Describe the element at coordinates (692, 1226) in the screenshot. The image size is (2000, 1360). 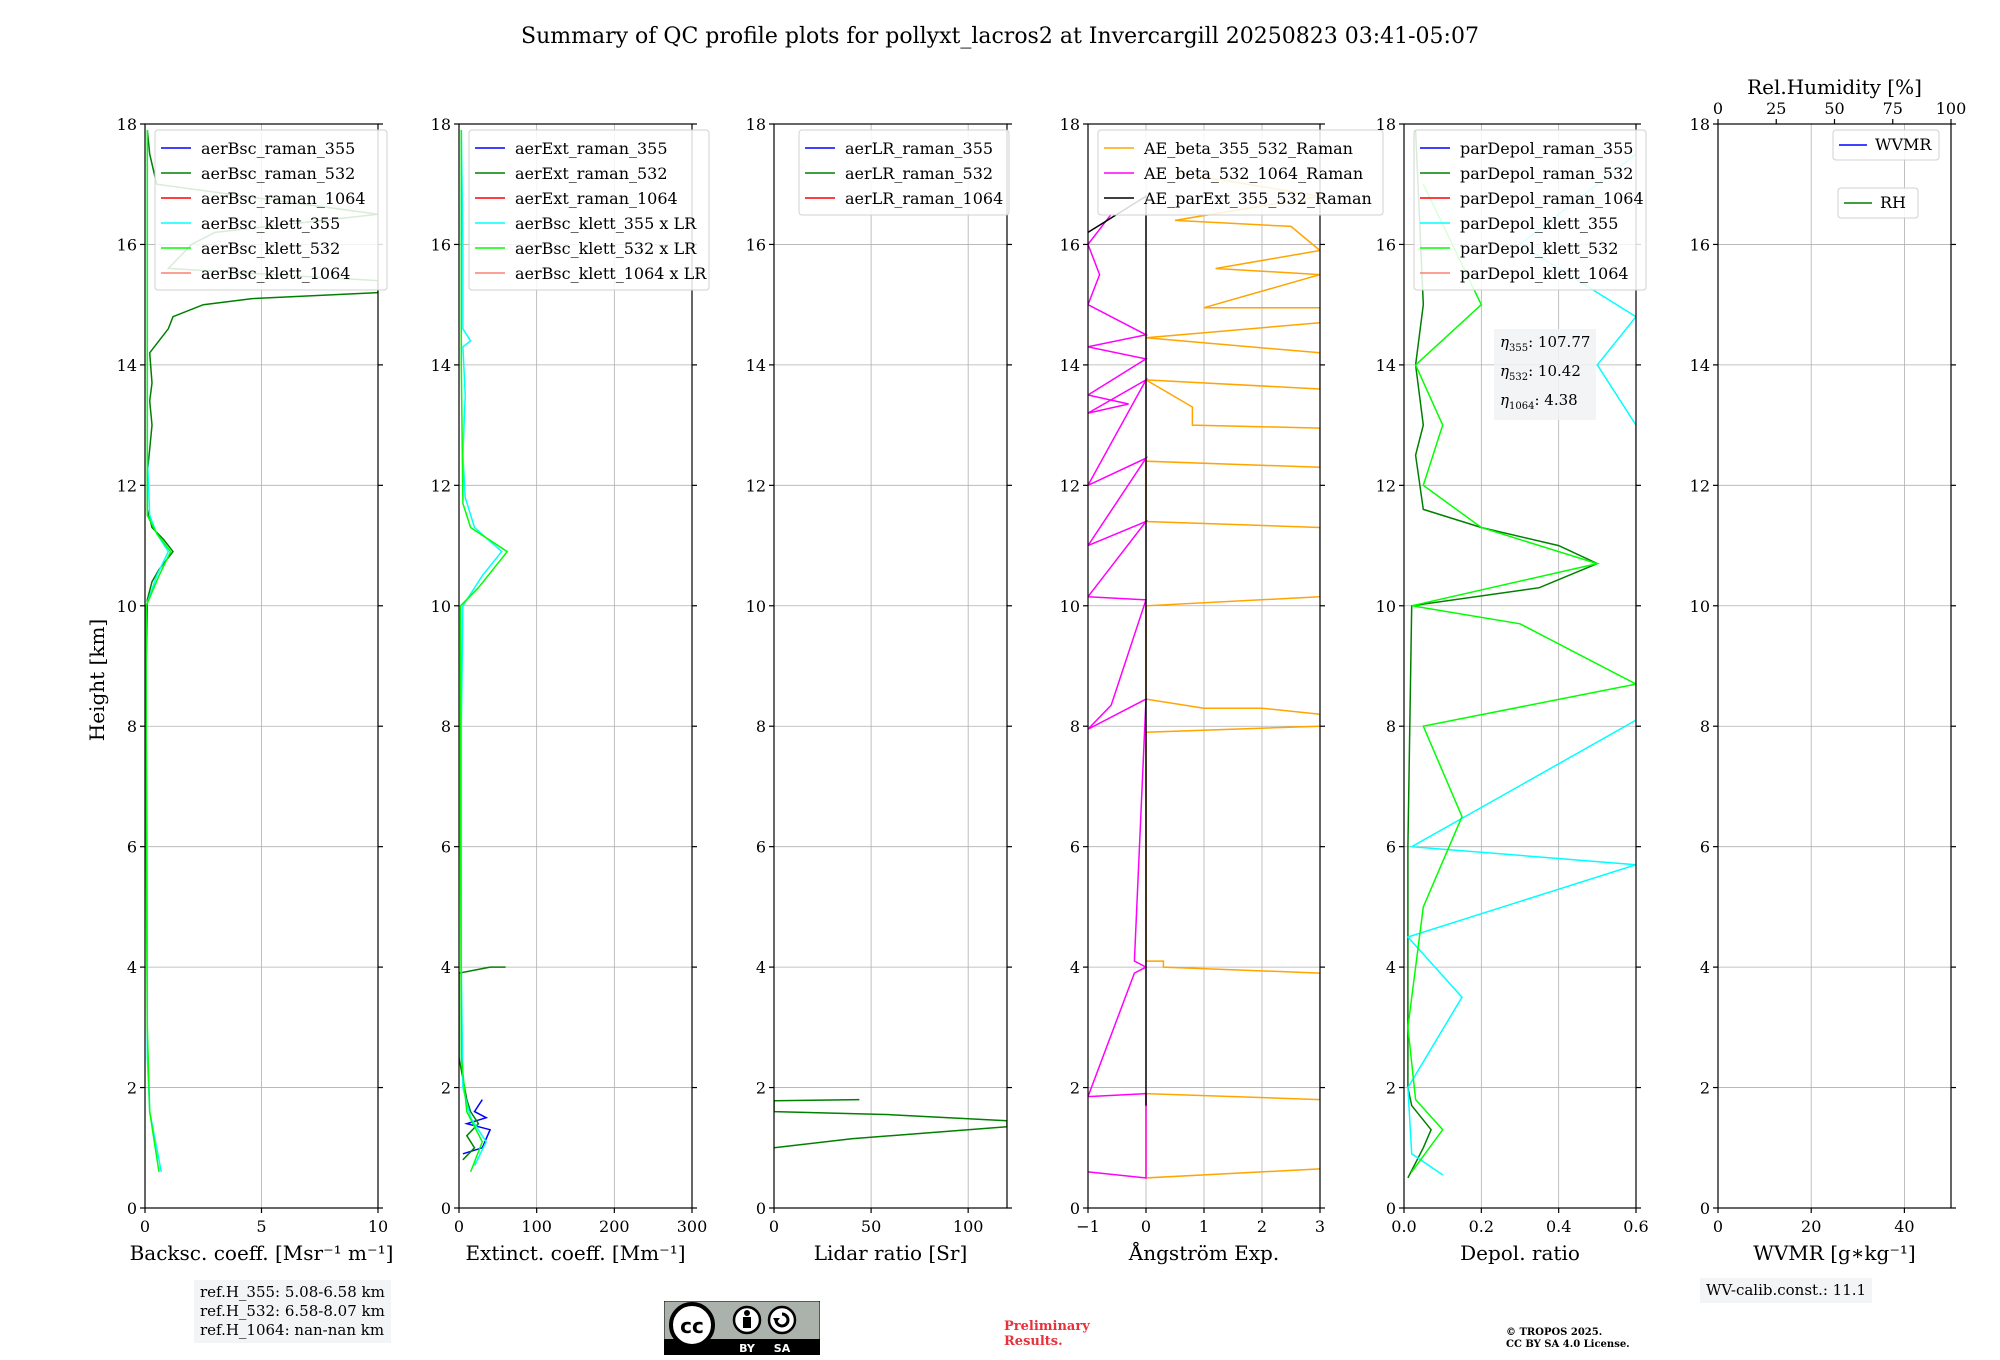
I see `x-tick-label: 300` at that location.